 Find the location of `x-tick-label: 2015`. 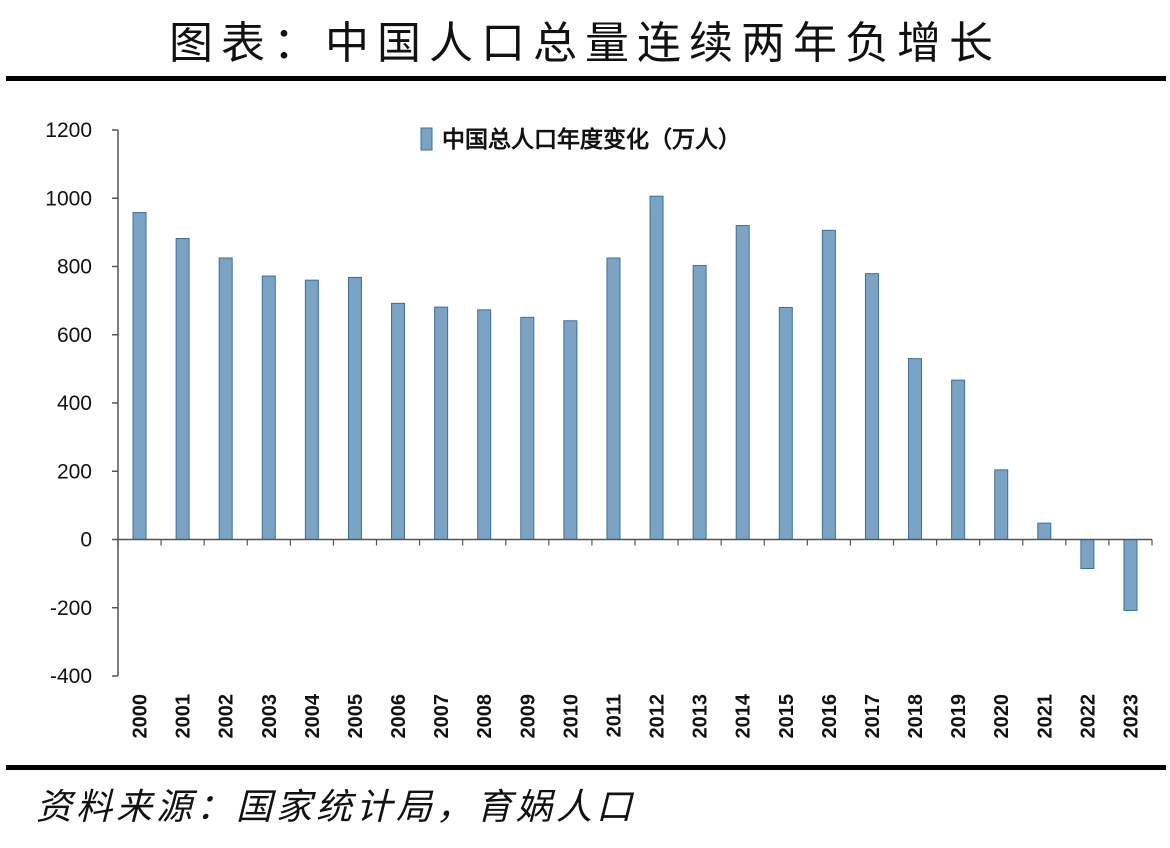

x-tick-label: 2015 is located at coordinates (787, 716).